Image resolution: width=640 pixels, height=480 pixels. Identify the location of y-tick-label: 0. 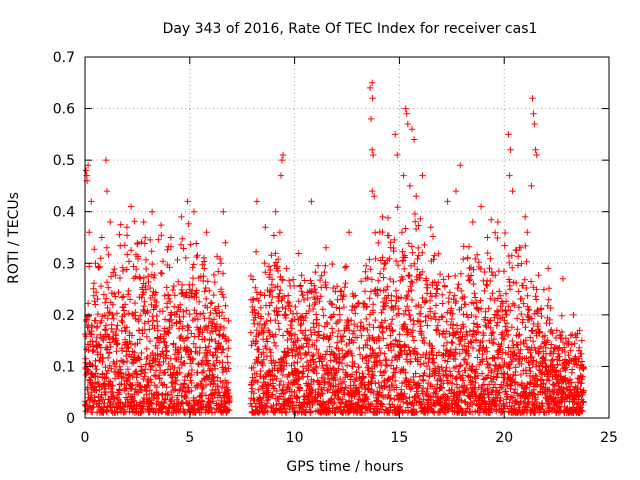
(70, 419).